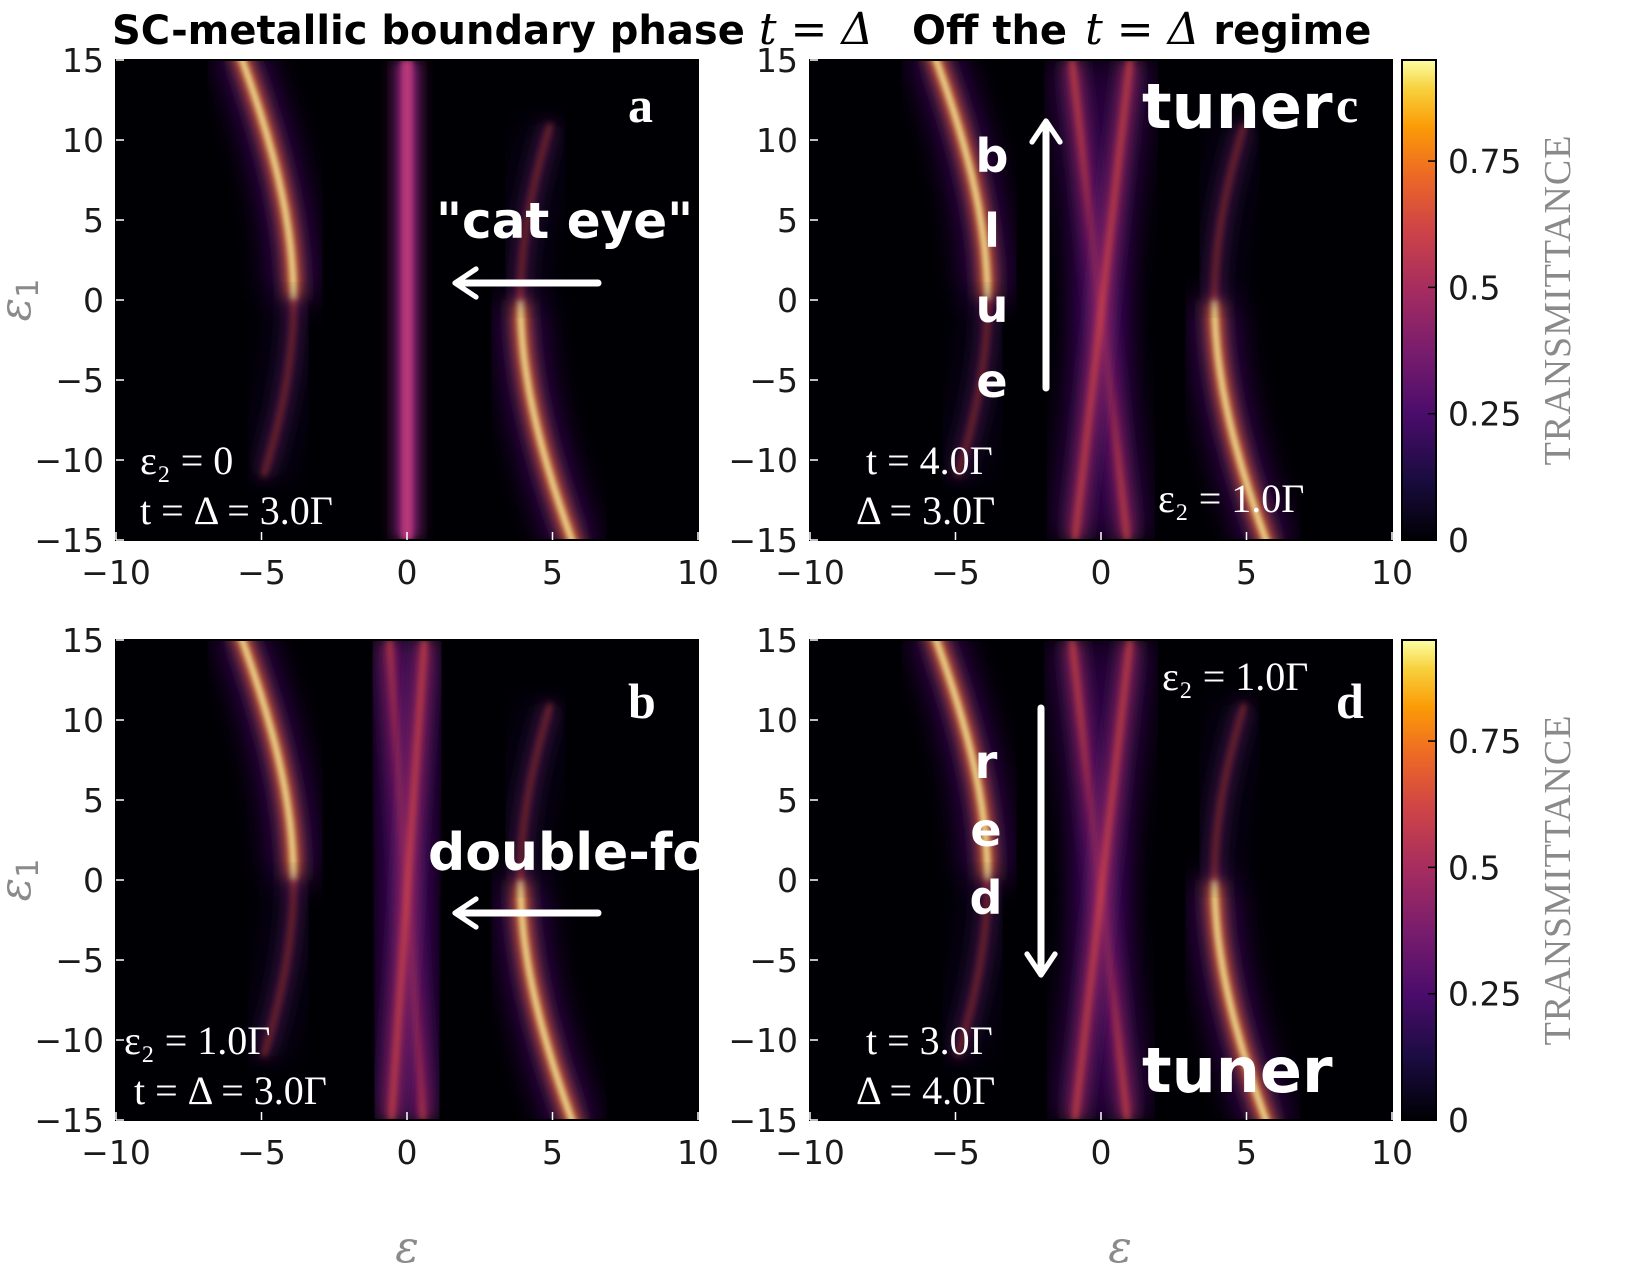 Image resolution: width=1650 pixels, height=1277 pixels. Describe the element at coordinates (986, 762) in the screenshot. I see `vertical-letter: r` at that location.